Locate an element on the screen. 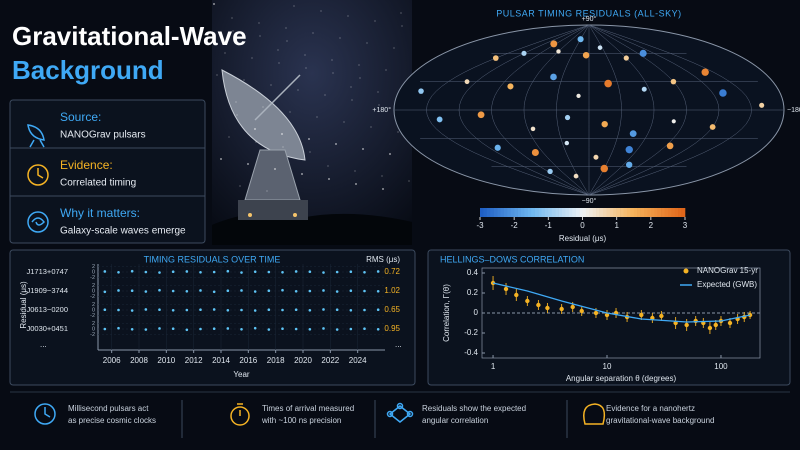  footer-icons is located at coordinates (320, 419).